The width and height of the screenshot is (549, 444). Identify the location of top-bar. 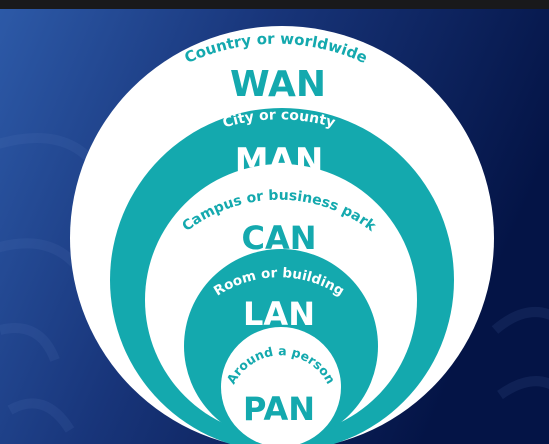
(274, 4).